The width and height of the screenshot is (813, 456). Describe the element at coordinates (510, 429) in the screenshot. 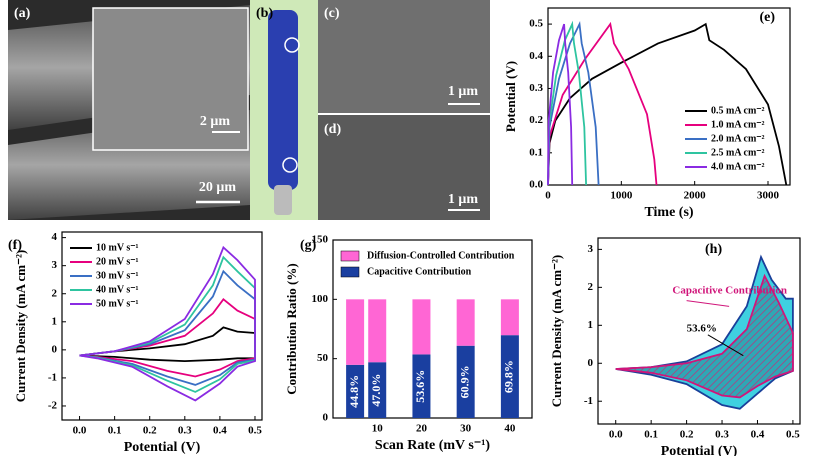

I see `x-tick-label: 40` at that location.